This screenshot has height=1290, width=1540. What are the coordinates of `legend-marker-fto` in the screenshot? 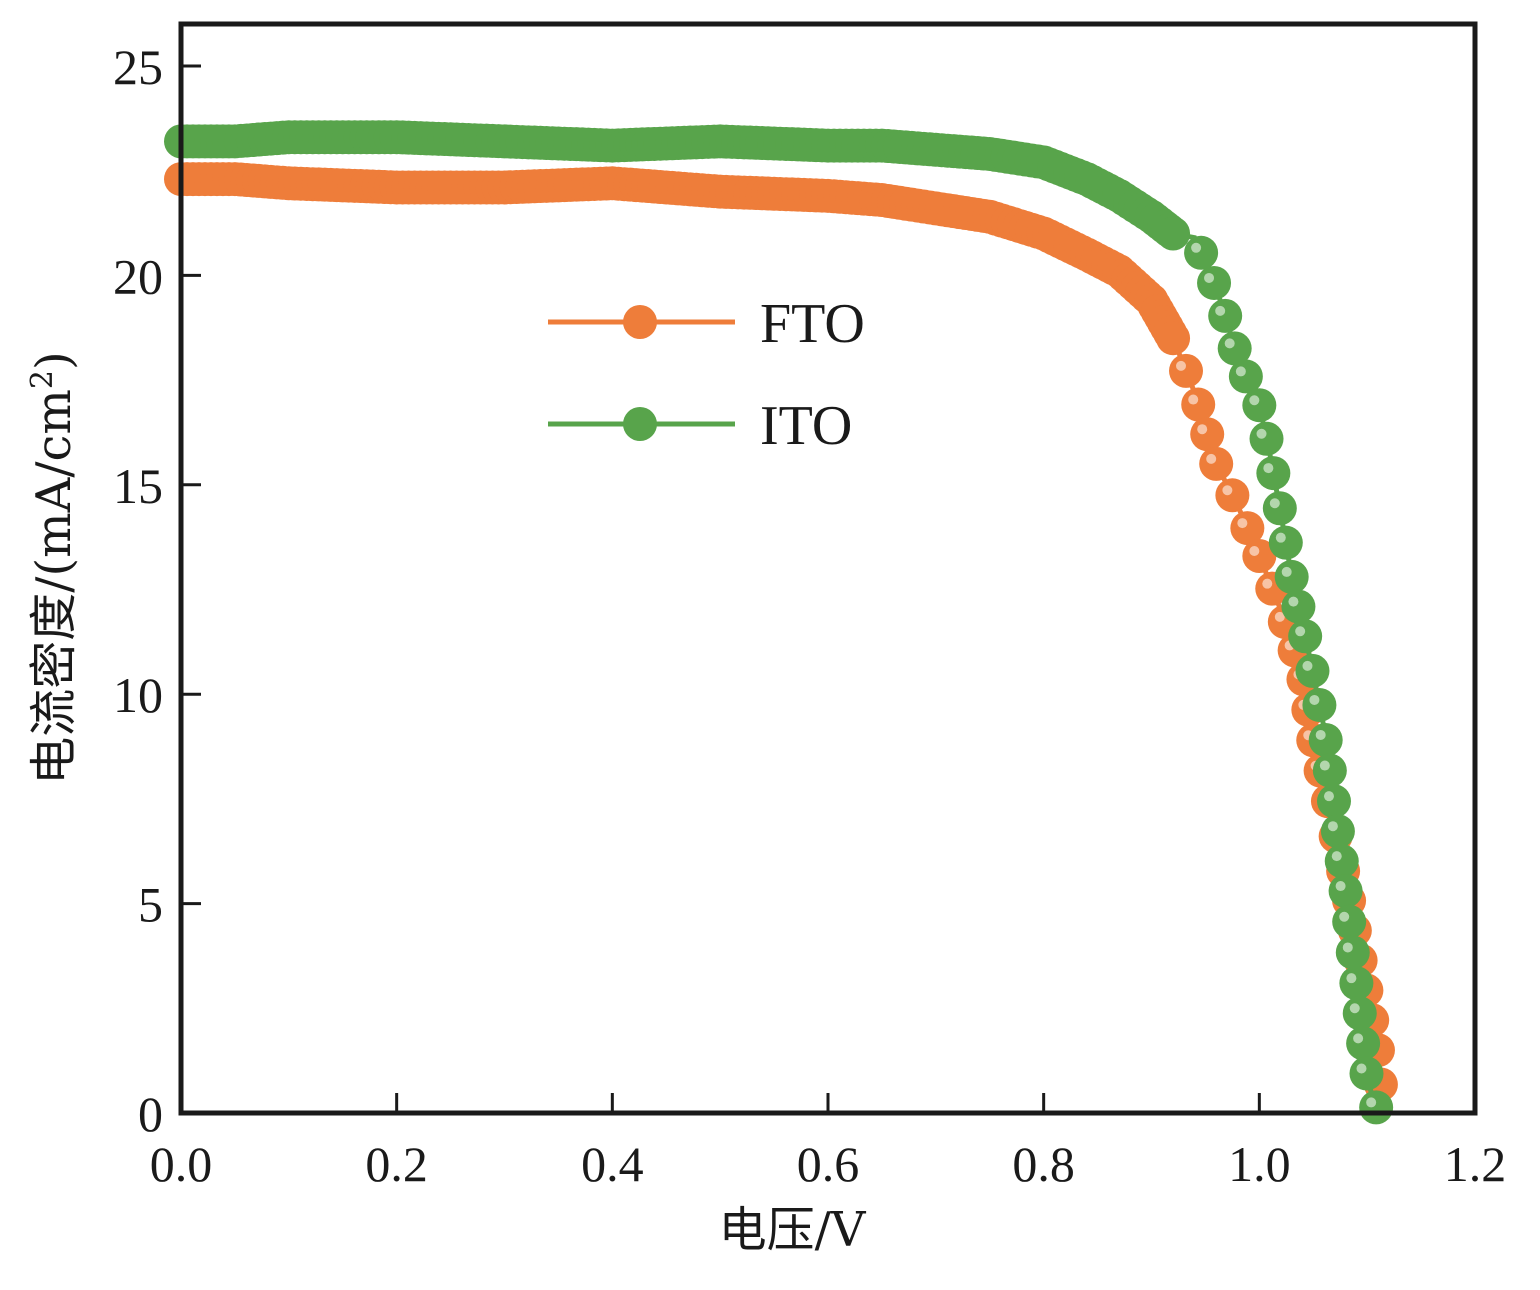 It's located at (640, 322).